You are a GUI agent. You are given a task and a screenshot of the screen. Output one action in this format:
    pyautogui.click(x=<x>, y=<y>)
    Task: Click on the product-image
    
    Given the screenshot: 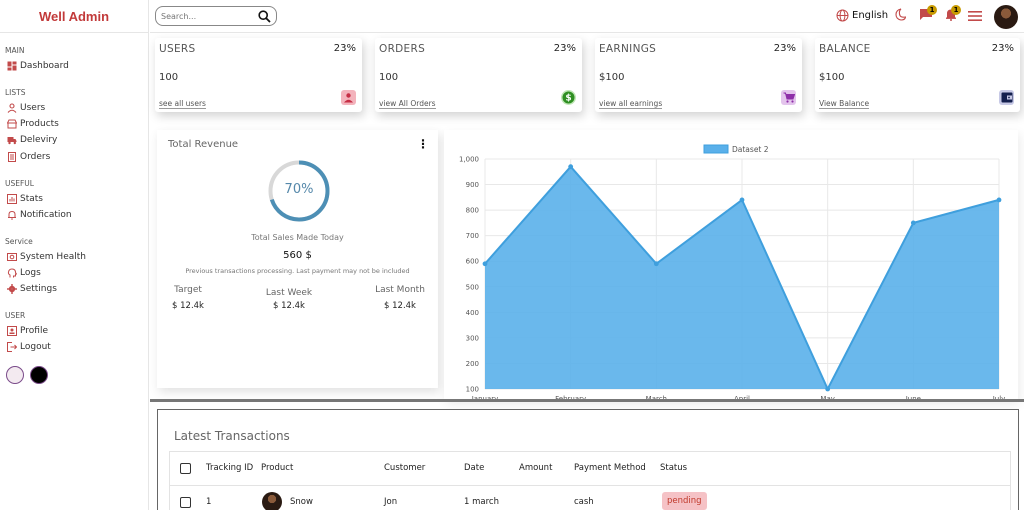 What is the action you would take?
    pyautogui.click(x=272, y=501)
    